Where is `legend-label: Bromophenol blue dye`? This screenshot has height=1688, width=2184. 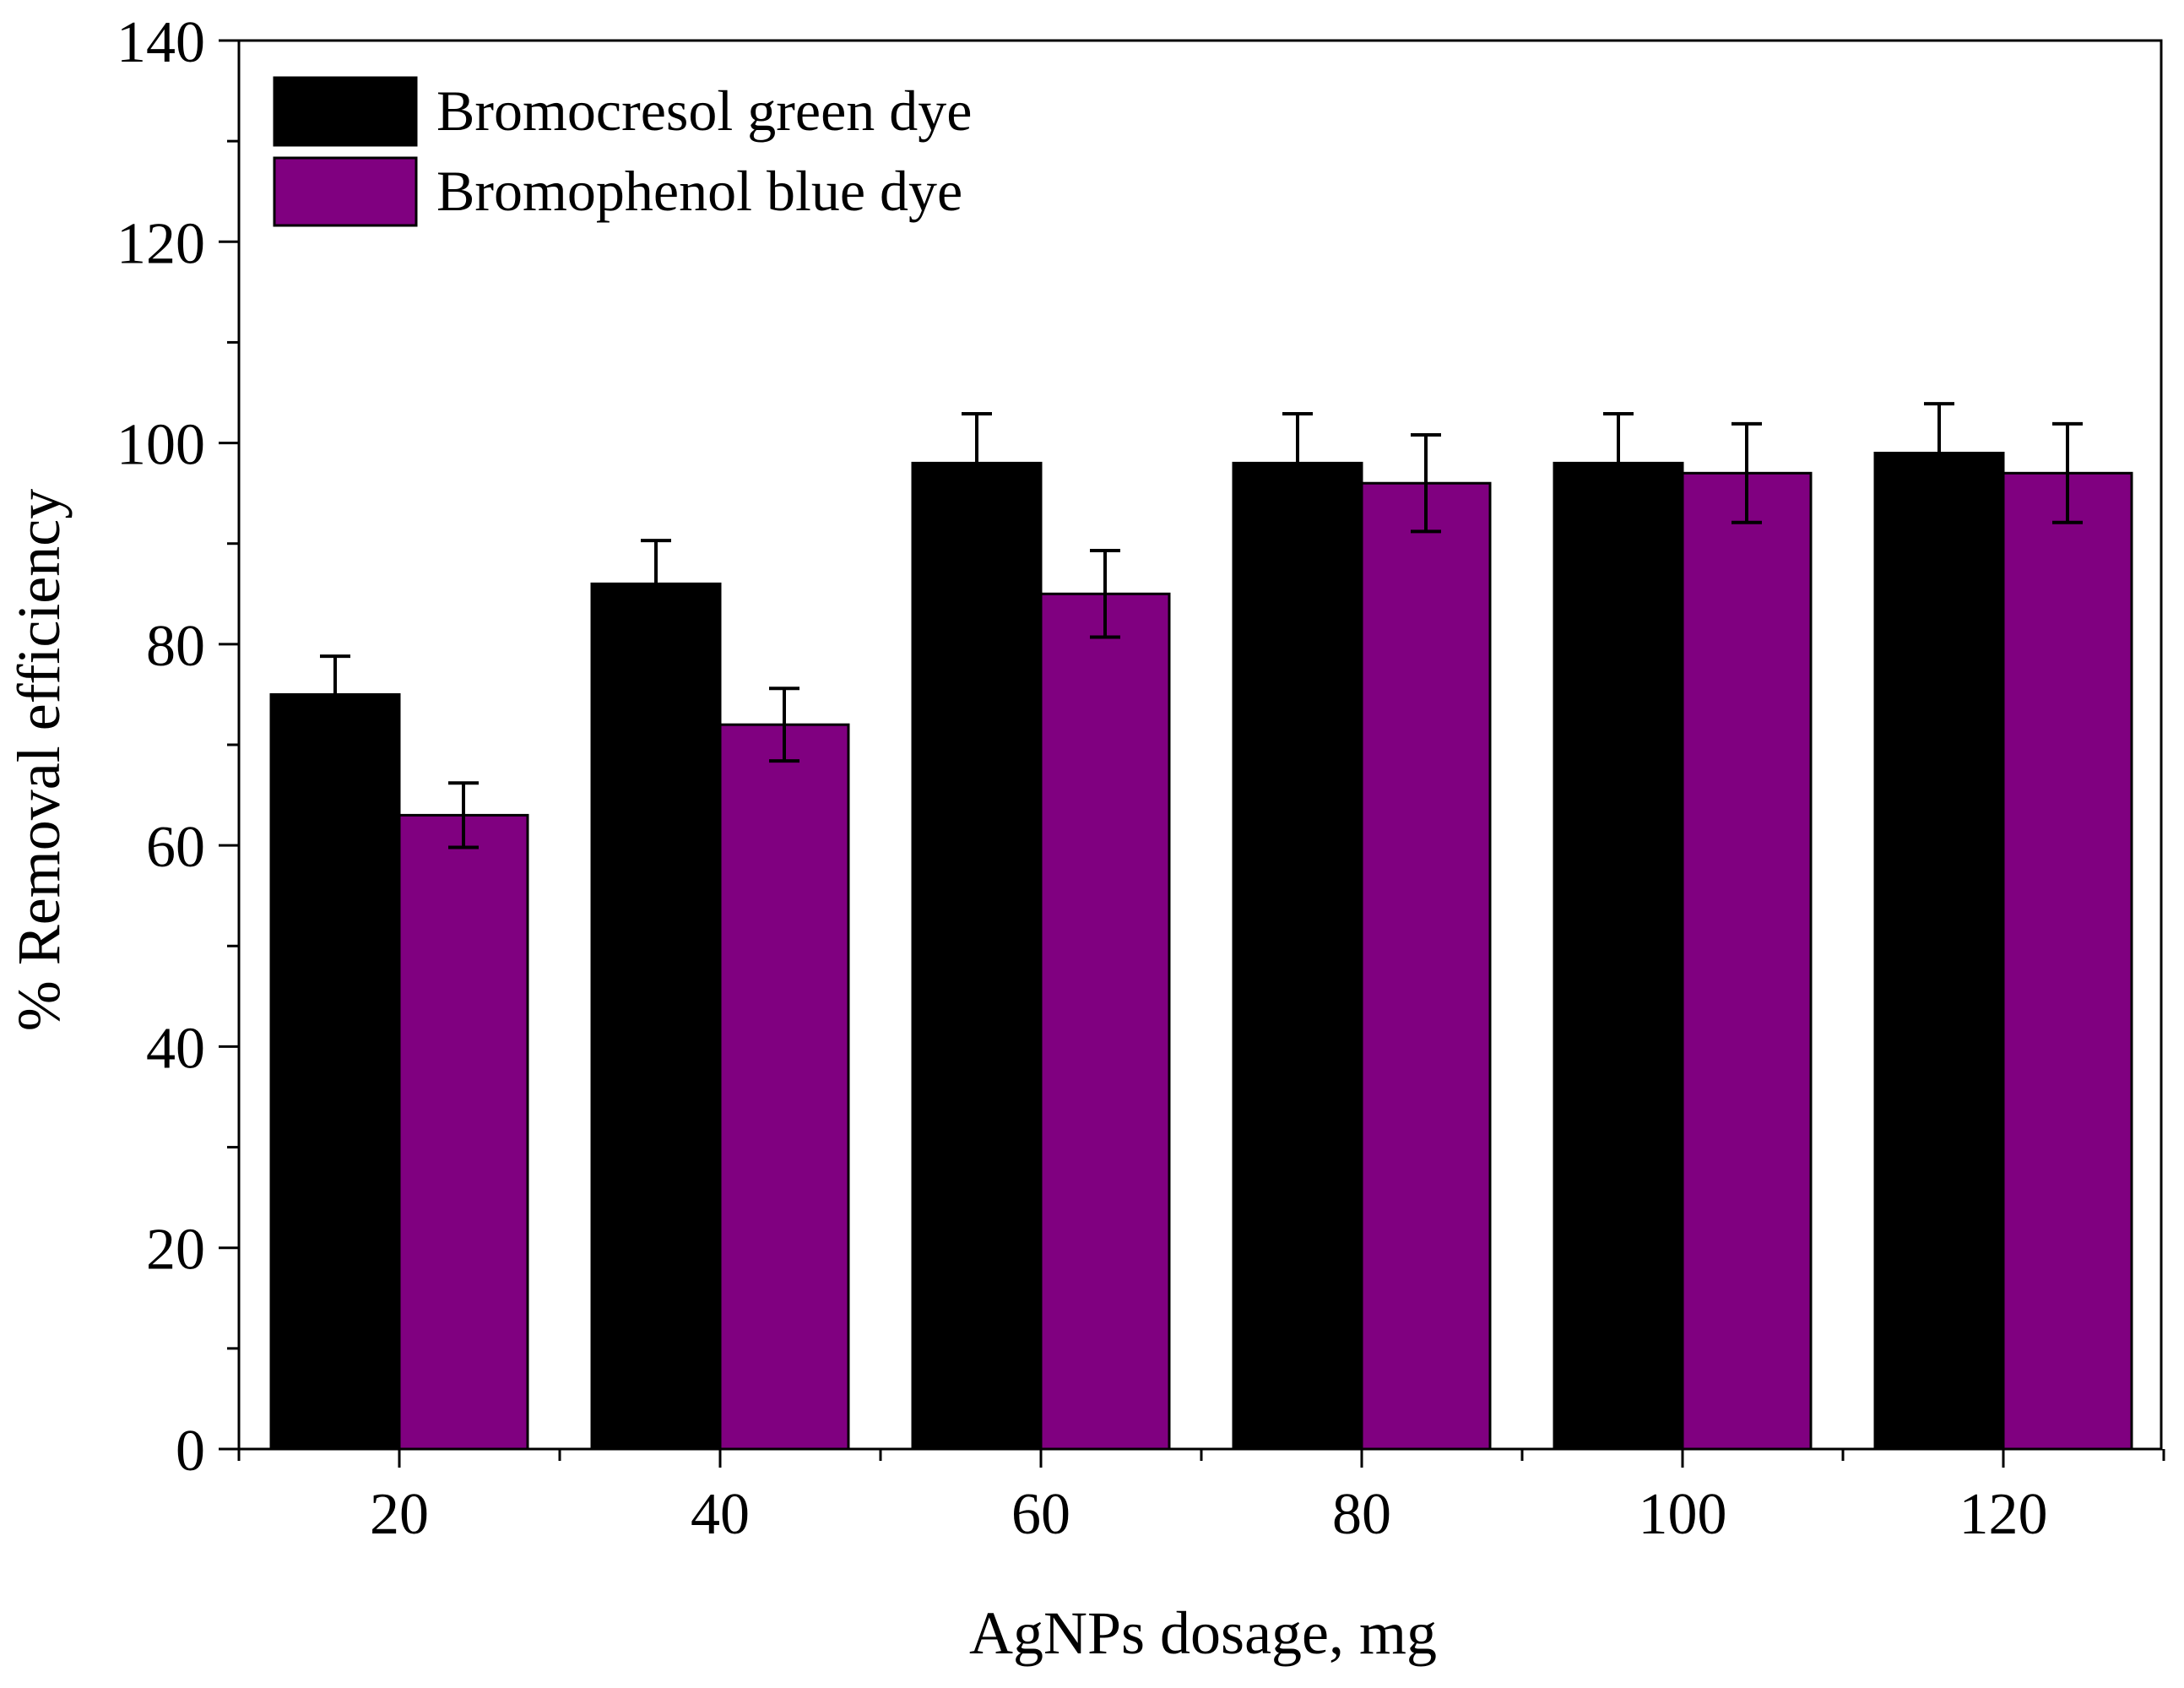
legend-label: Bromophenol blue dye is located at coordinates (699, 191).